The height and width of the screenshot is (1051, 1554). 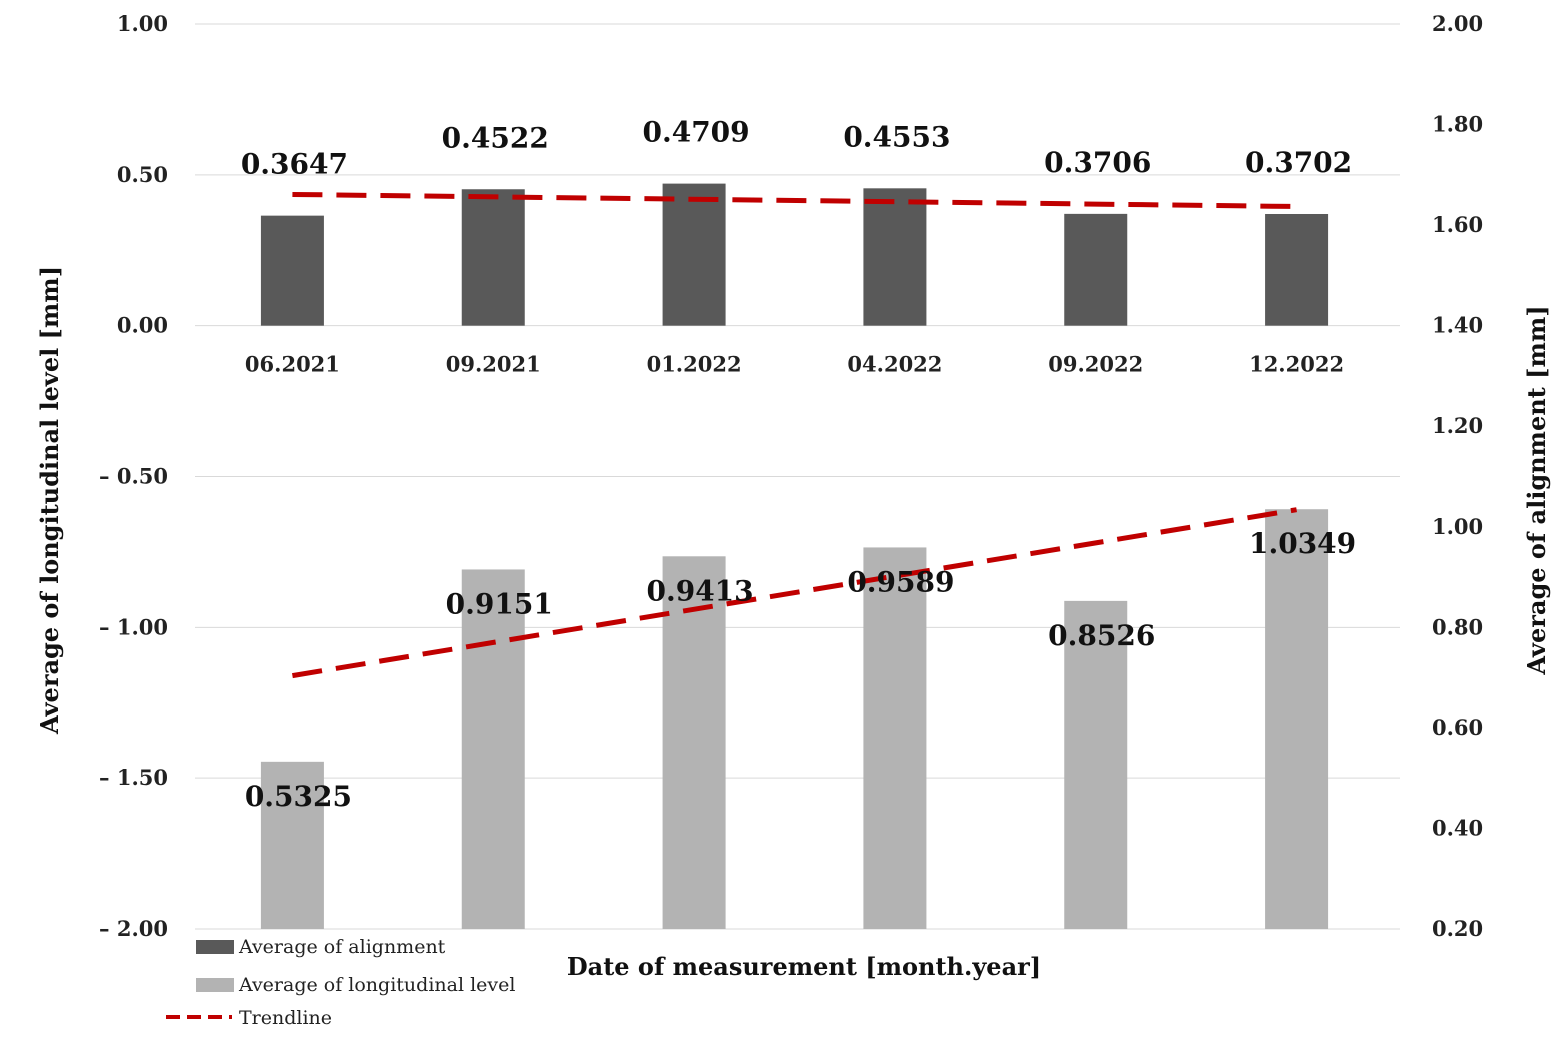 What do you see at coordinates (1457, 526) in the screenshot?
I see `right-tick-label: 1.00` at bounding box center [1457, 526].